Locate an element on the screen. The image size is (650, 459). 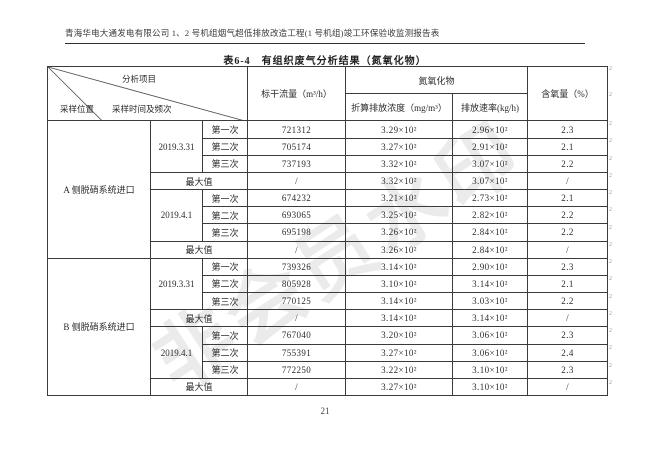
flow-value: 739326 is located at coordinates (297, 266).